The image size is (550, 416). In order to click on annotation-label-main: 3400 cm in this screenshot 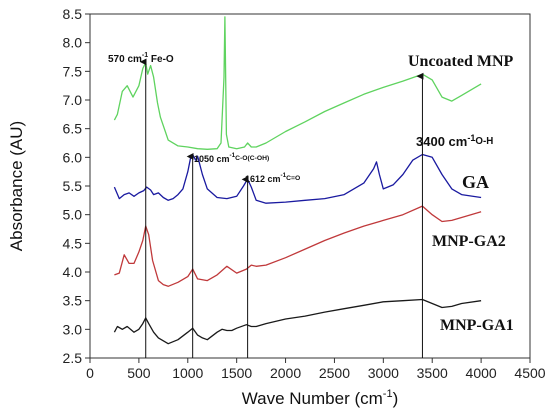, I will do `click(441, 141)`.